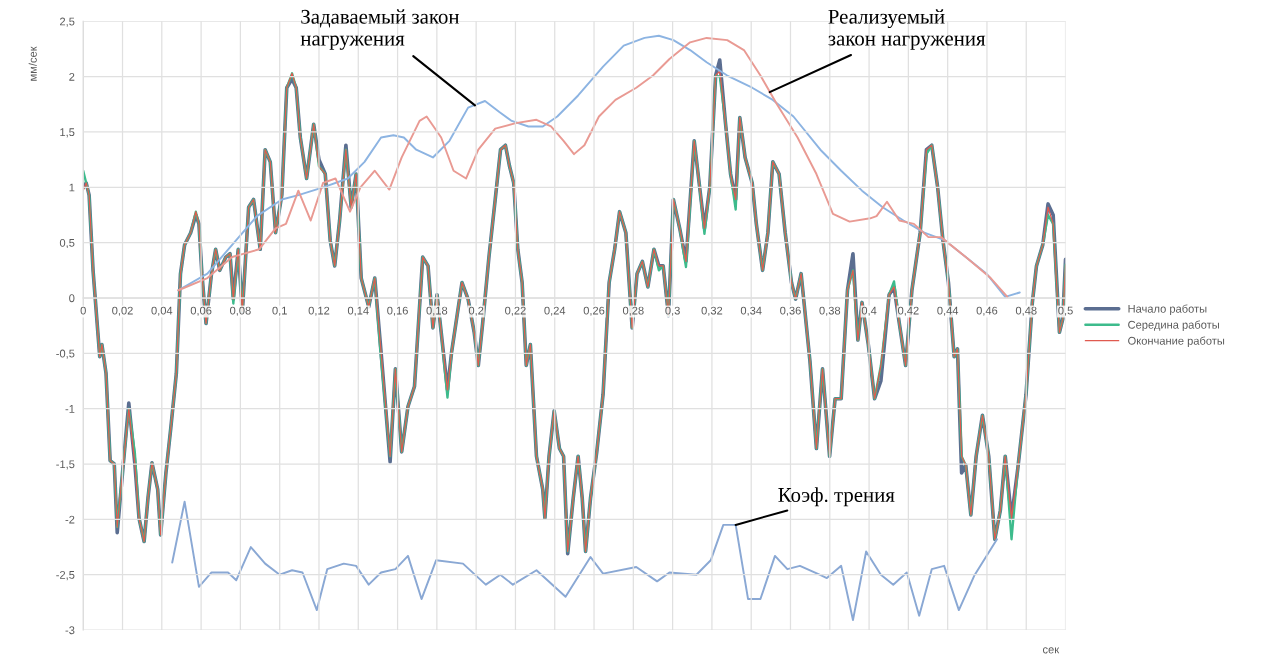  Describe the element at coordinates (1167, 309) in the screenshot. I see `legend-label: Начало работы` at that location.